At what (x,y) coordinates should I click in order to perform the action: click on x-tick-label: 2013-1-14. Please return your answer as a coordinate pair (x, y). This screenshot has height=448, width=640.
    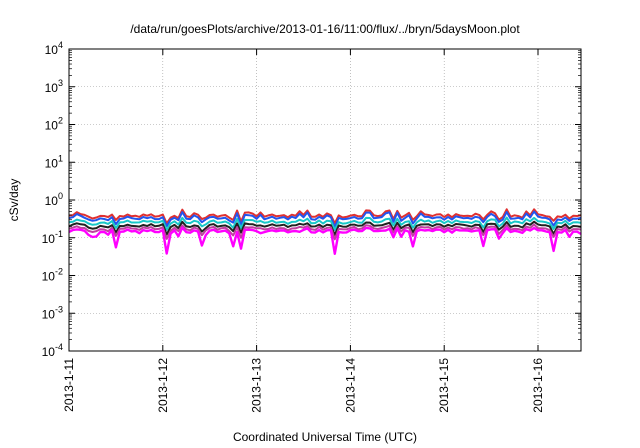
    Looking at the image, I should click on (350, 385).